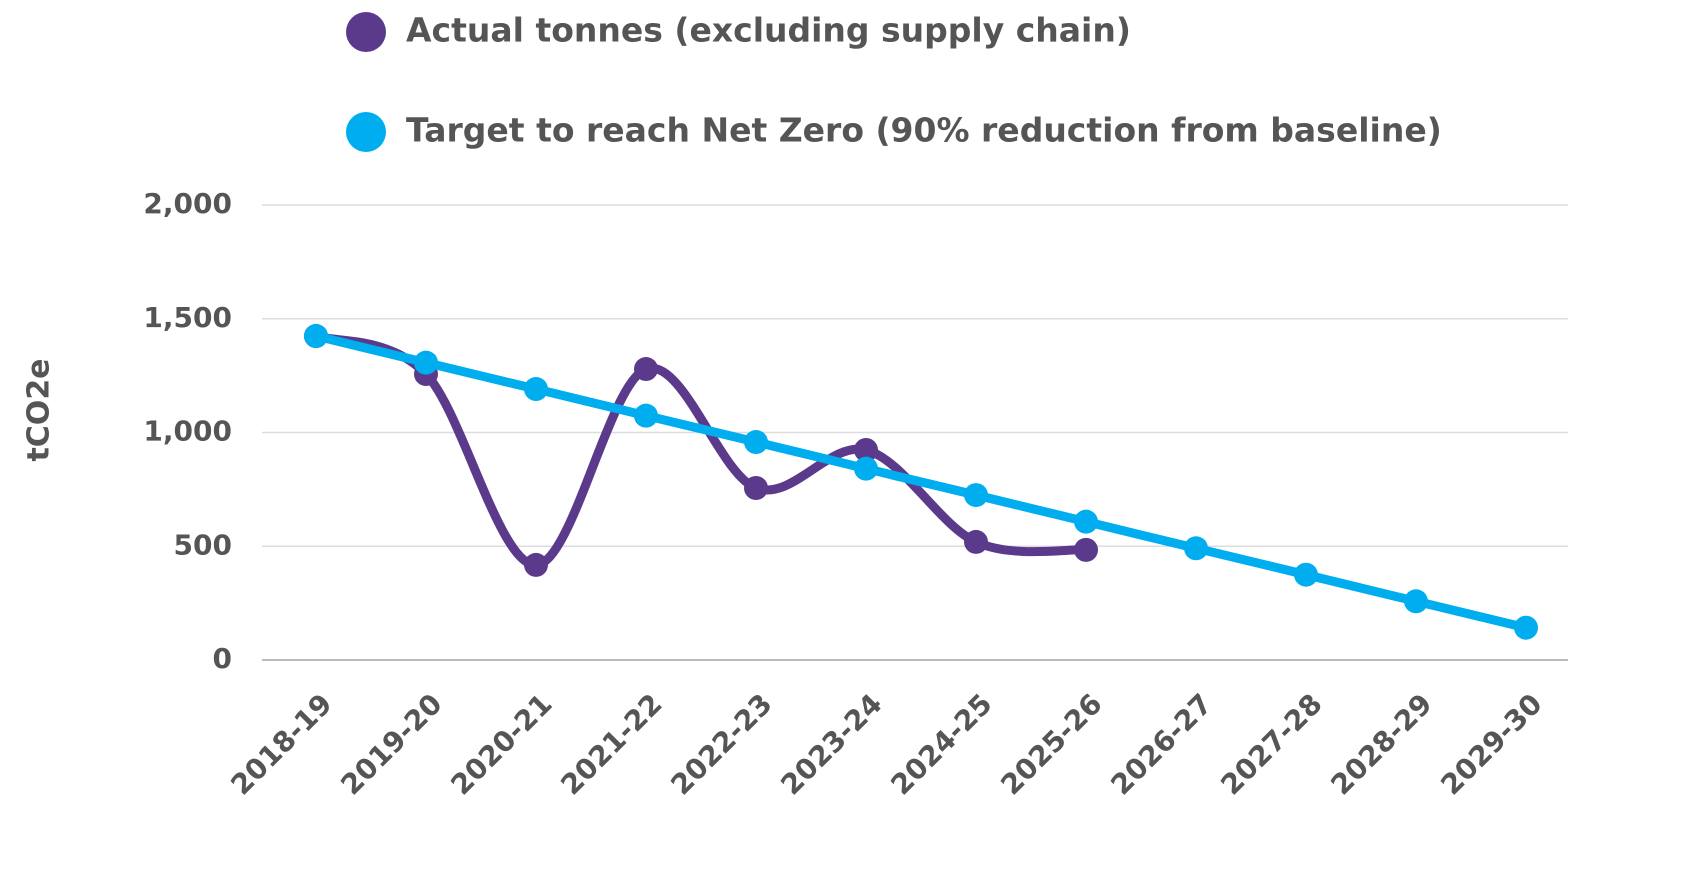 The height and width of the screenshot is (873, 1684). I want to click on y-tick-label: 500, so click(203, 544).